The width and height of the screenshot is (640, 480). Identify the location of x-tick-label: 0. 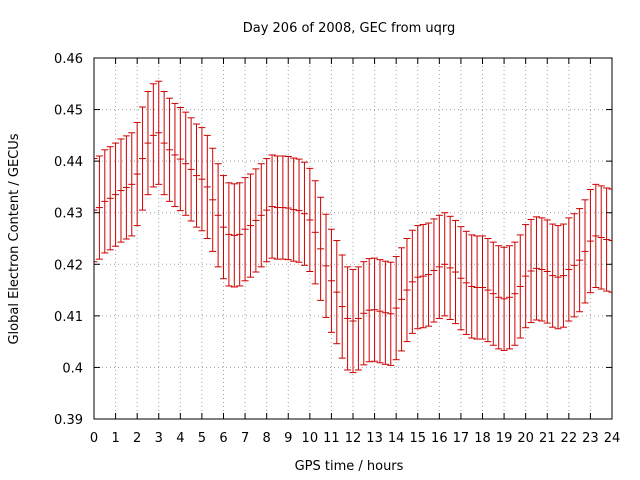
(94, 438).